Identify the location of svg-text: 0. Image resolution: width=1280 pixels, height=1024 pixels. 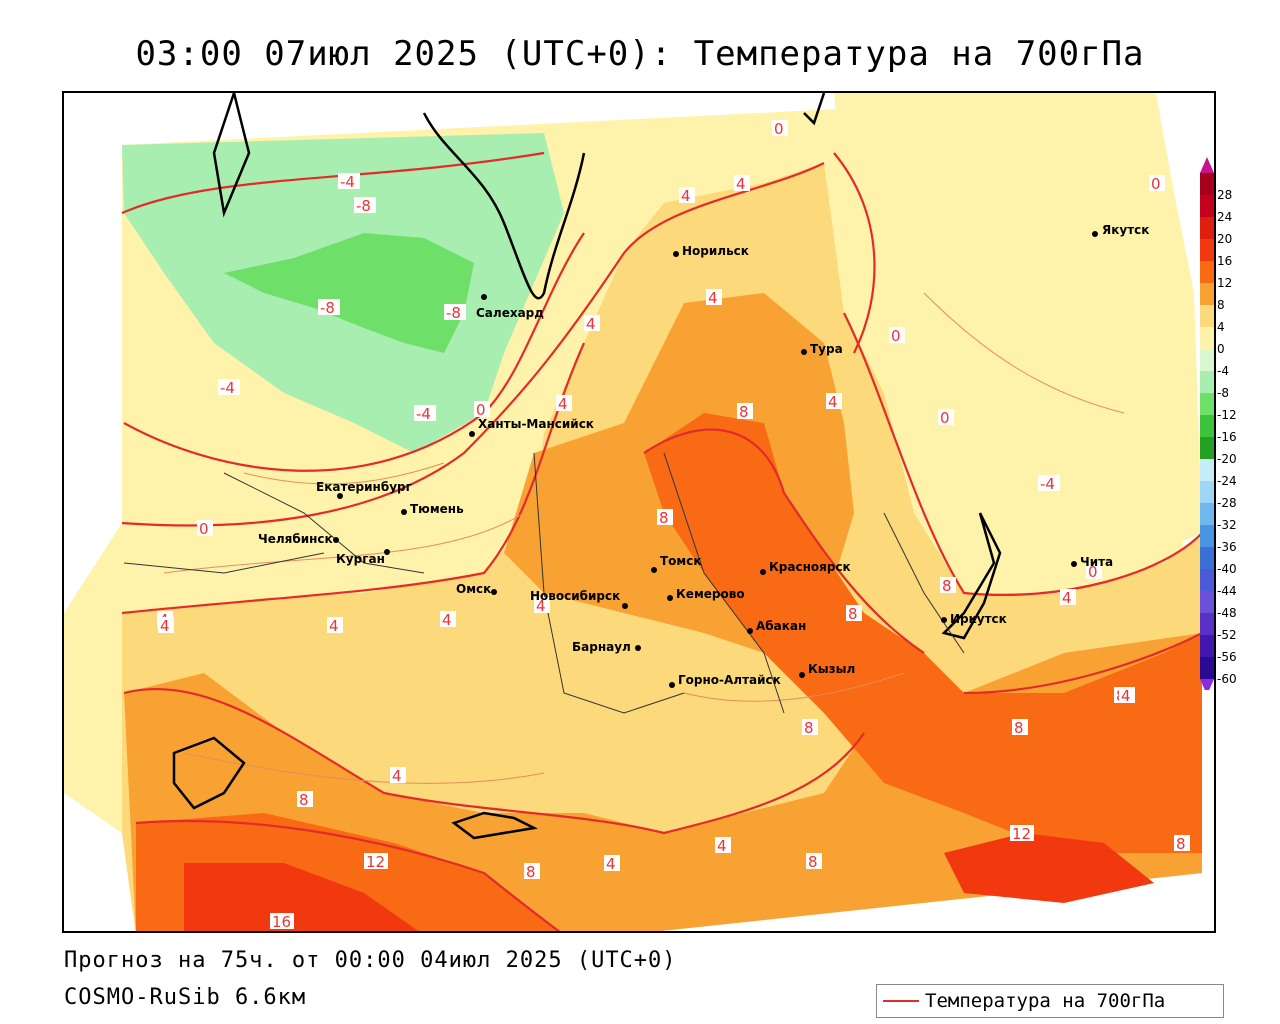
(779, 129).